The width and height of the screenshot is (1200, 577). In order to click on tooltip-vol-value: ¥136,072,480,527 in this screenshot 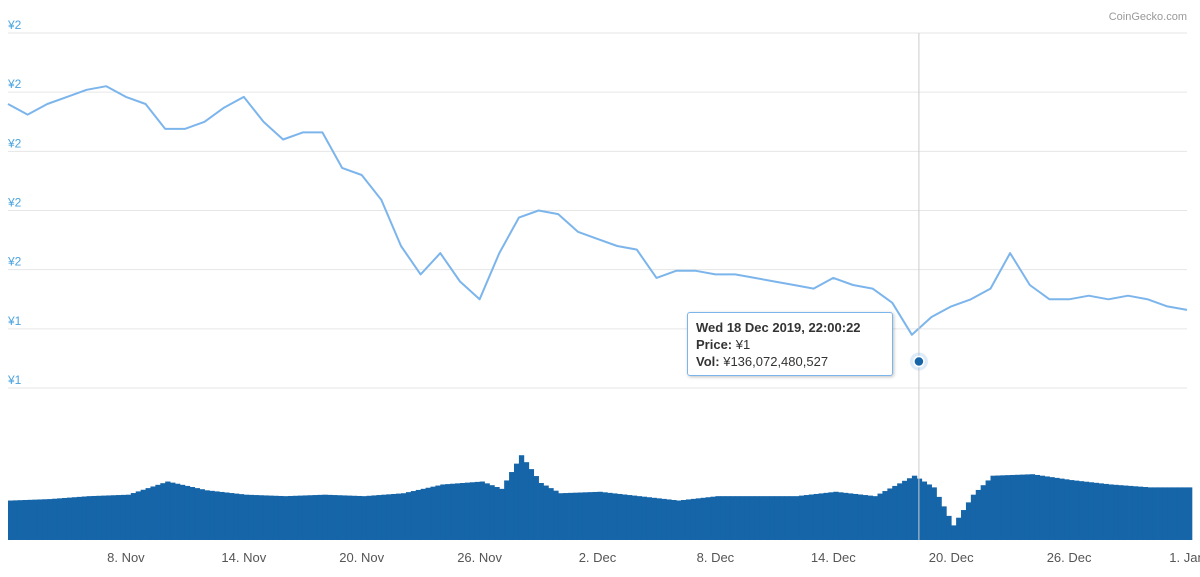, I will do `click(776, 361)`.